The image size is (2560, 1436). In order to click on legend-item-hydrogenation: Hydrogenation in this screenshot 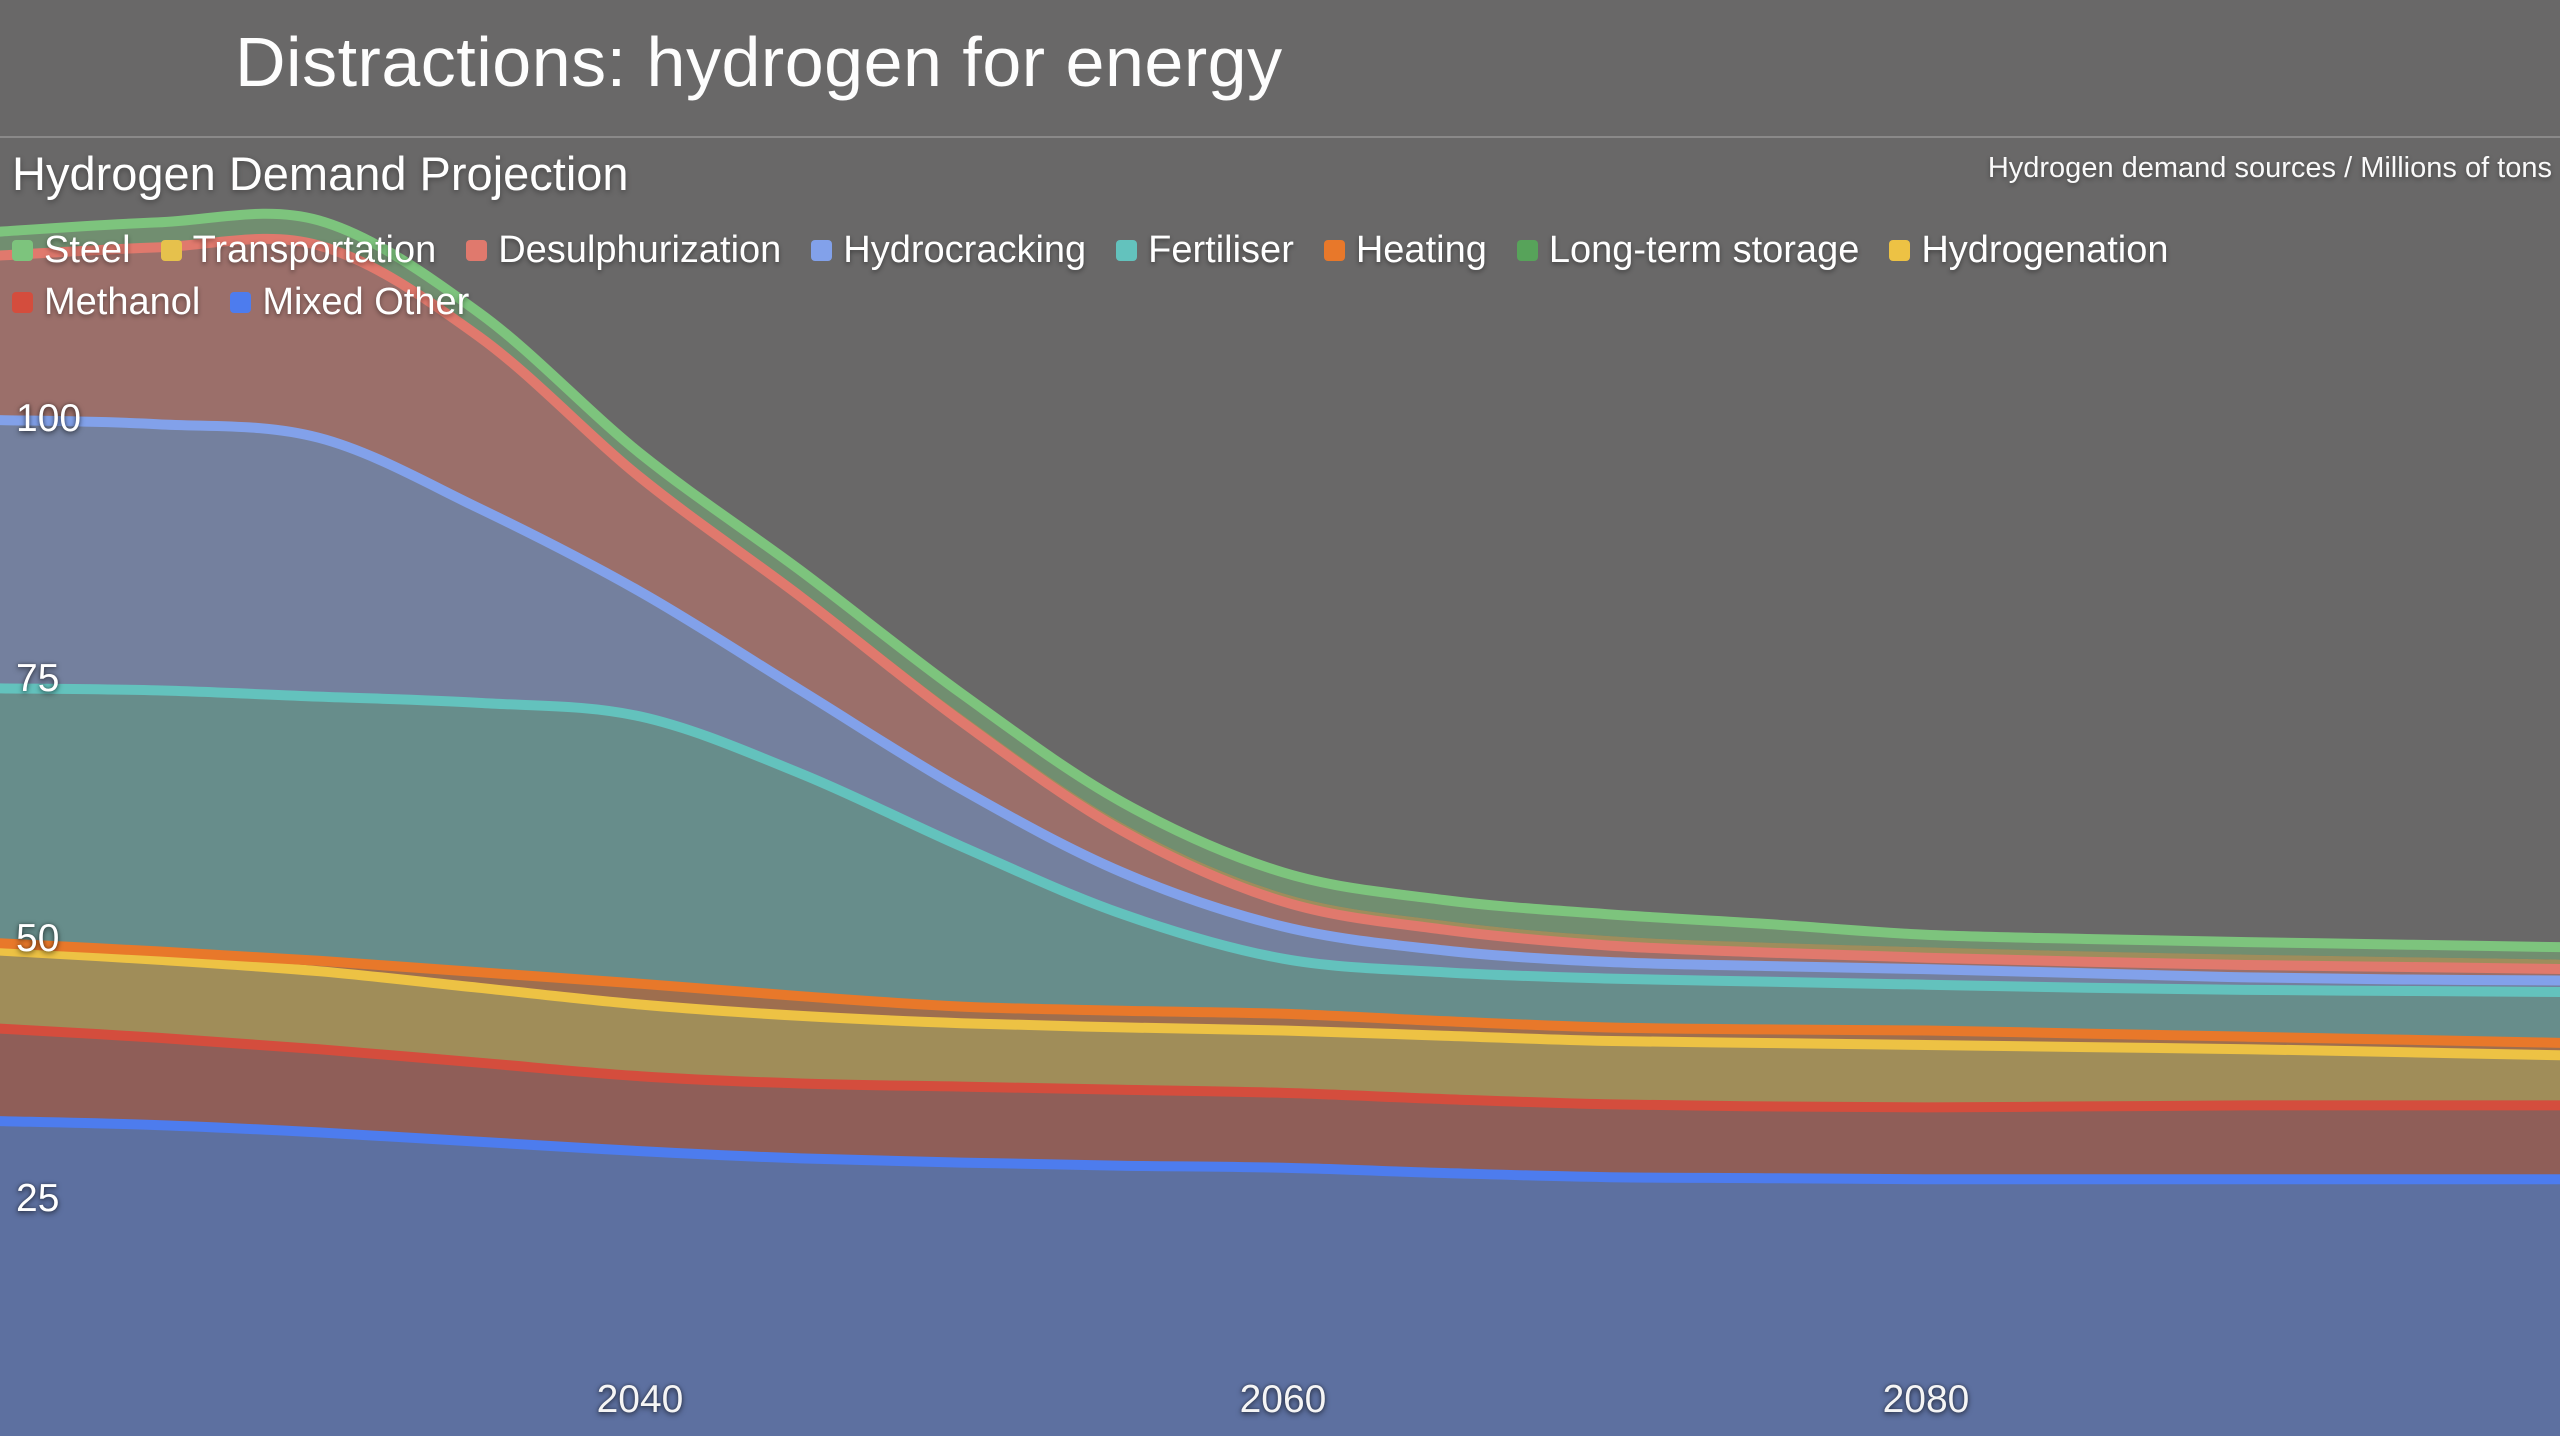, I will do `click(2029, 250)`.